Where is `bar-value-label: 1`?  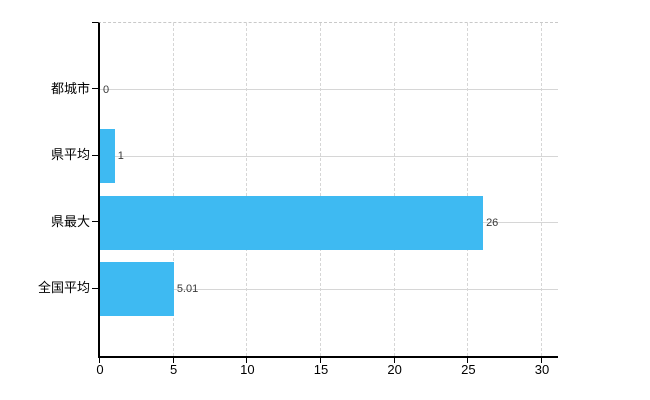 bar-value-label: 1 is located at coordinates (120, 156).